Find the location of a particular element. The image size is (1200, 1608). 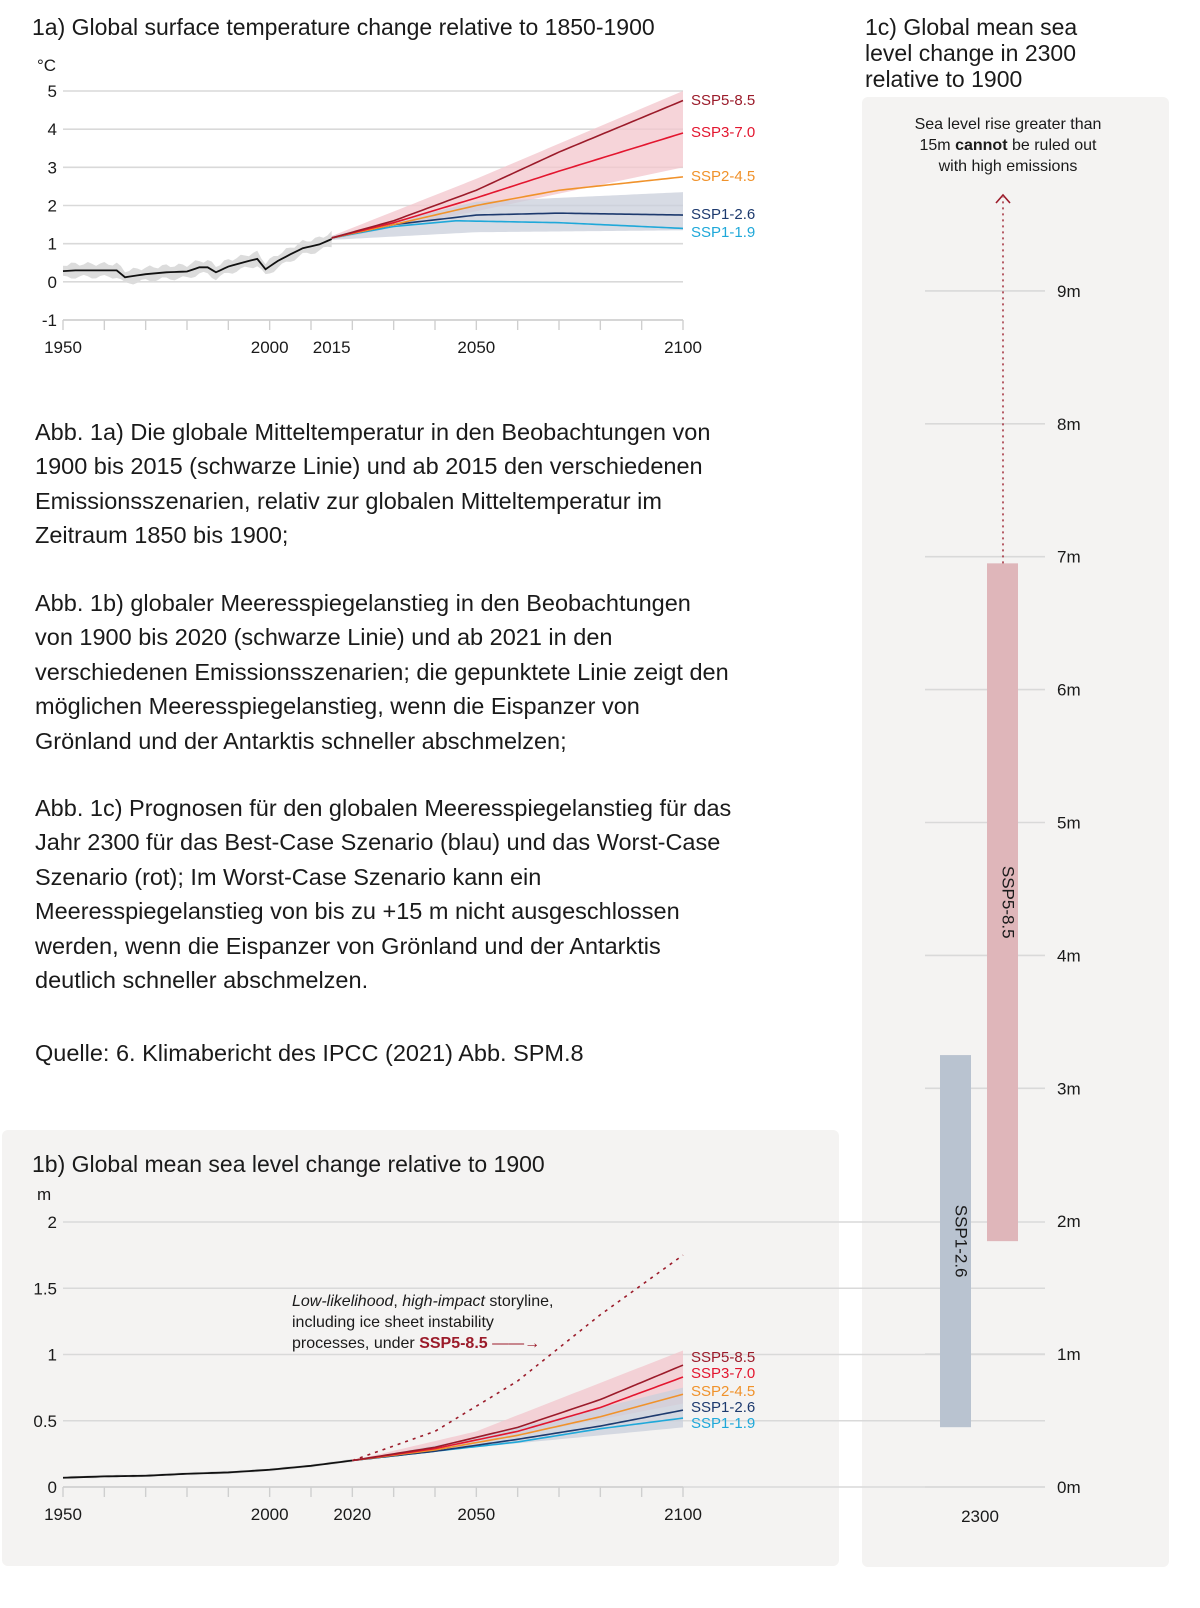

y-tick-label: 1.5 is located at coordinates (45, 1288).